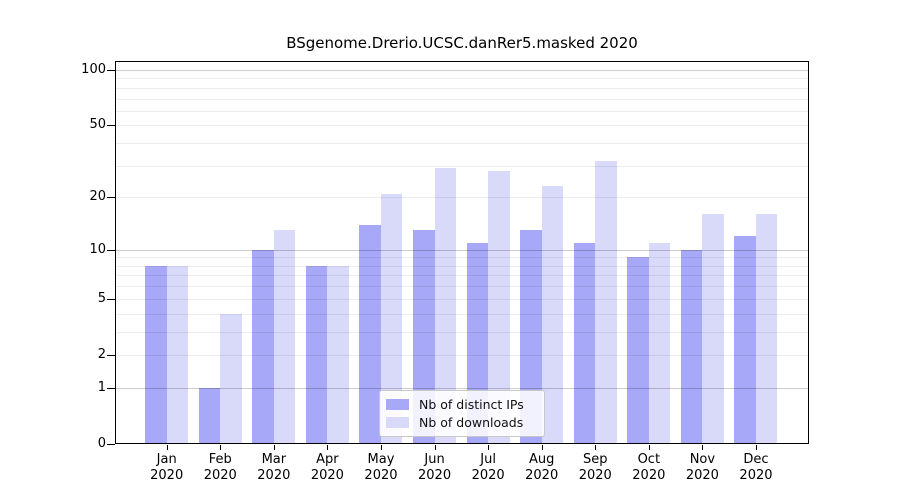  I want to click on bar-apr-nb-of-distinct-ips, so click(316, 354).